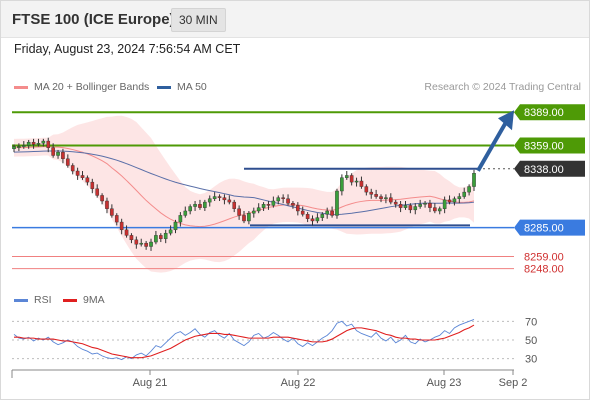  Describe the element at coordinates (506, 120) in the screenshot. I see `projection-arrow-head` at that location.